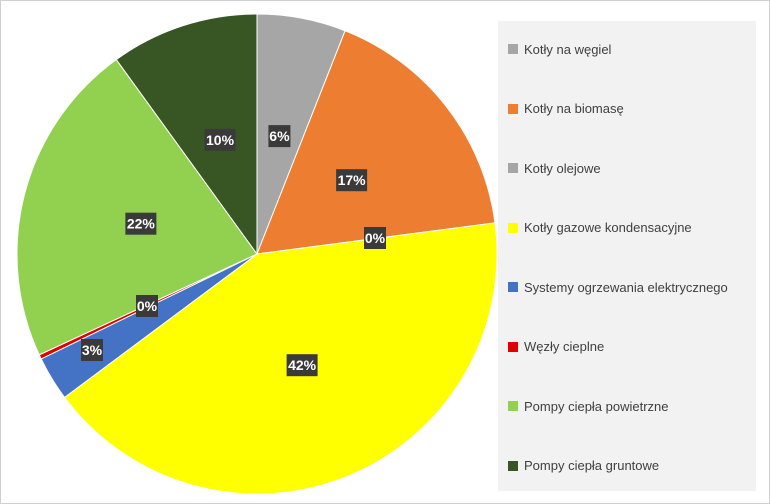 The width and height of the screenshot is (770, 504). I want to click on legend-item: Pompy ciepła powietrzne, so click(588, 406).